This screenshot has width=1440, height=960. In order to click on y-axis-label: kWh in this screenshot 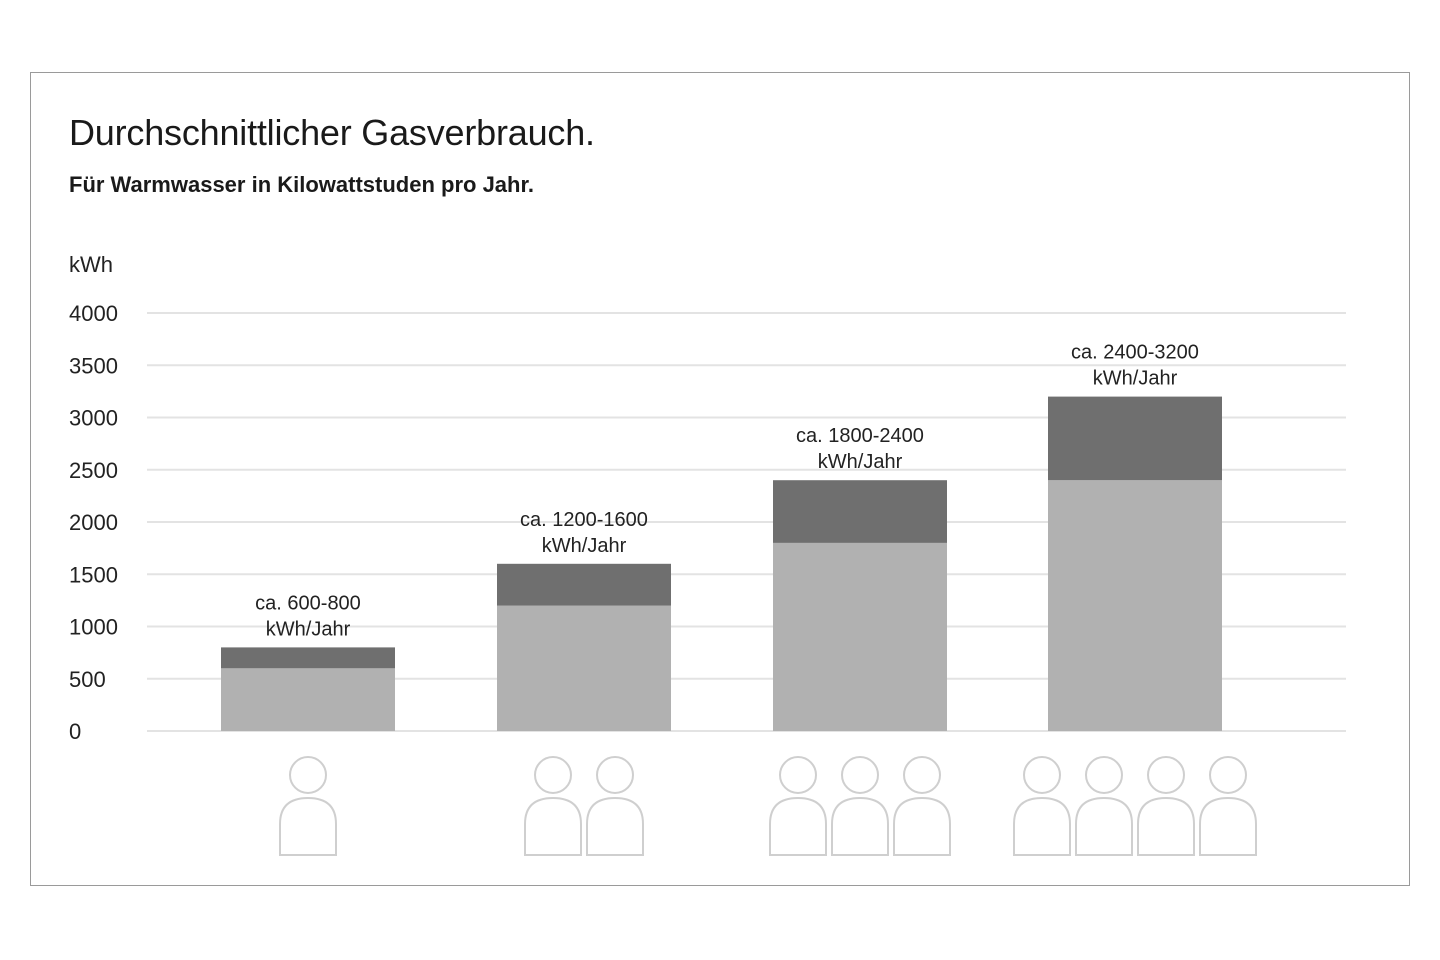, I will do `click(91, 264)`.